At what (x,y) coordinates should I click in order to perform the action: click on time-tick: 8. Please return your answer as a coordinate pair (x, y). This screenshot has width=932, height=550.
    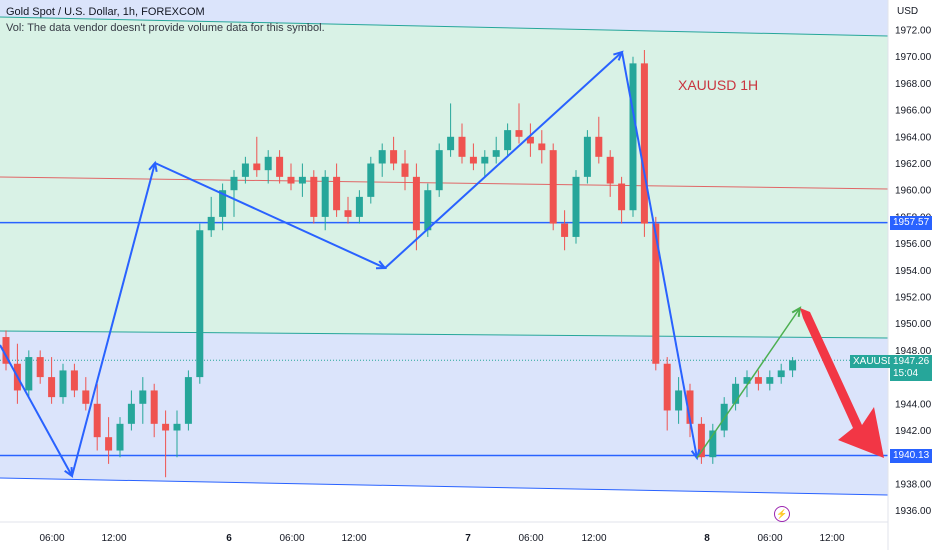
    Looking at the image, I should click on (707, 538).